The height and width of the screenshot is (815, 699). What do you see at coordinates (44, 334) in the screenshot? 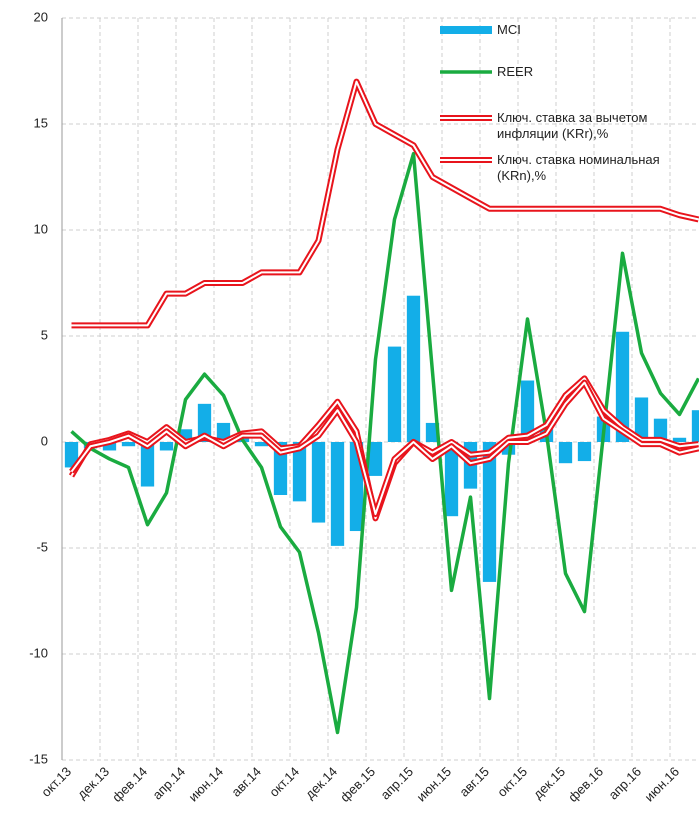
I see `y-tick-label: 5` at bounding box center [44, 334].